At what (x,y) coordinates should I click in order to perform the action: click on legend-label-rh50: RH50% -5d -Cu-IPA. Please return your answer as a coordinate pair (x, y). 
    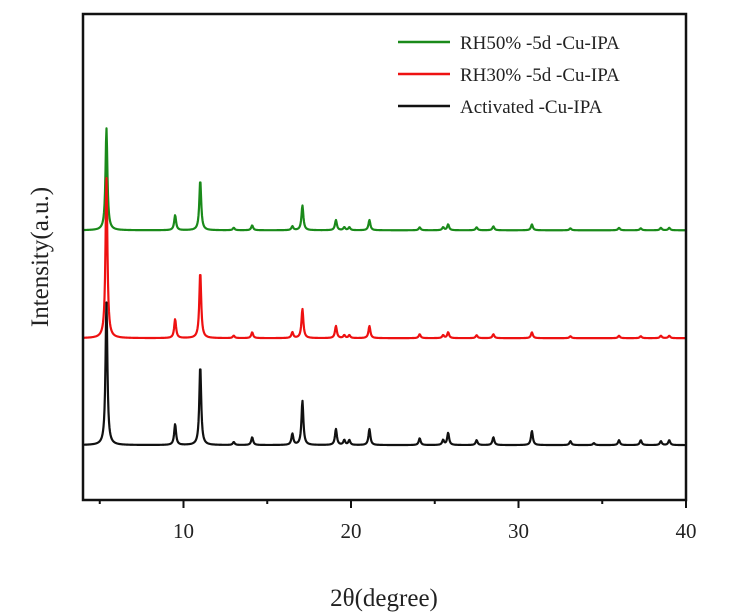
    Looking at the image, I should click on (540, 43).